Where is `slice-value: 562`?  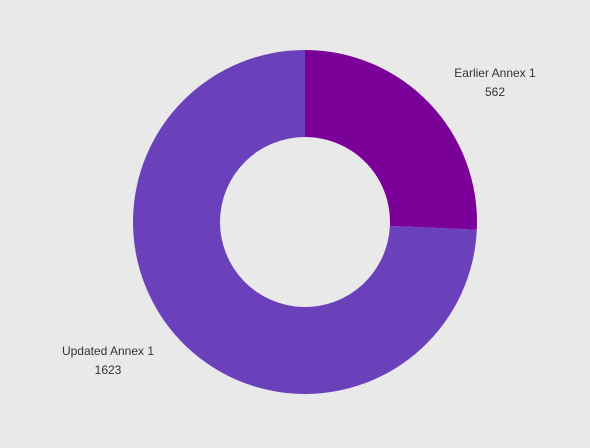 slice-value: 562 is located at coordinates (495, 92).